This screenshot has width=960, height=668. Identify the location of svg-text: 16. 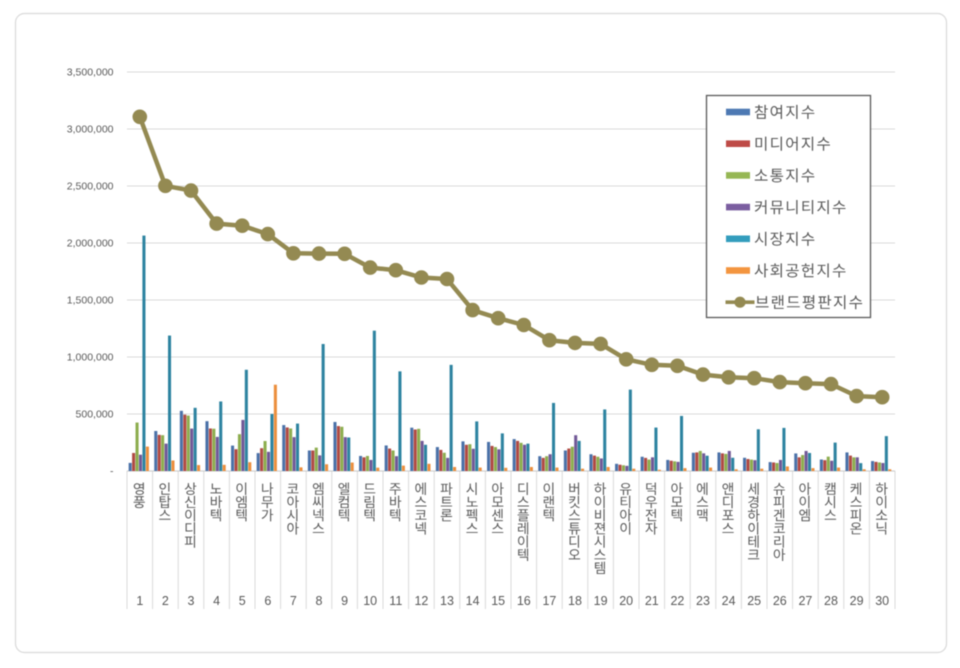
(524, 601).